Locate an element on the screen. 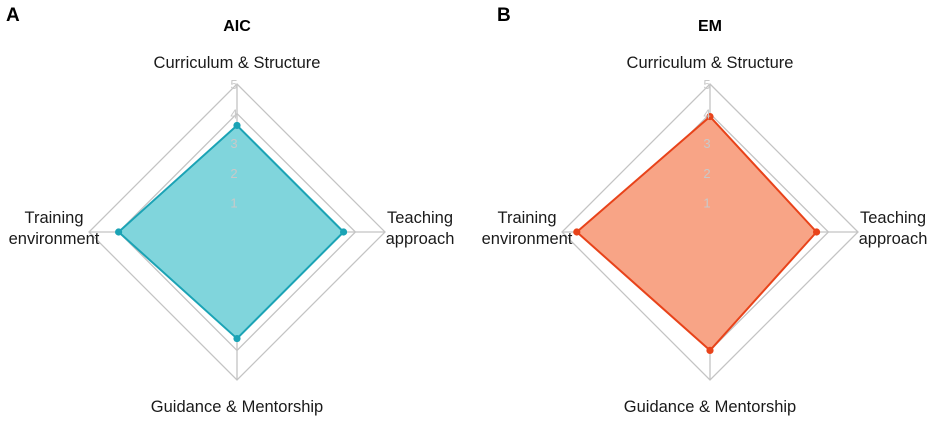 The width and height of the screenshot is (935, 432). panel-title: EM is located at coordinates (710, 26).